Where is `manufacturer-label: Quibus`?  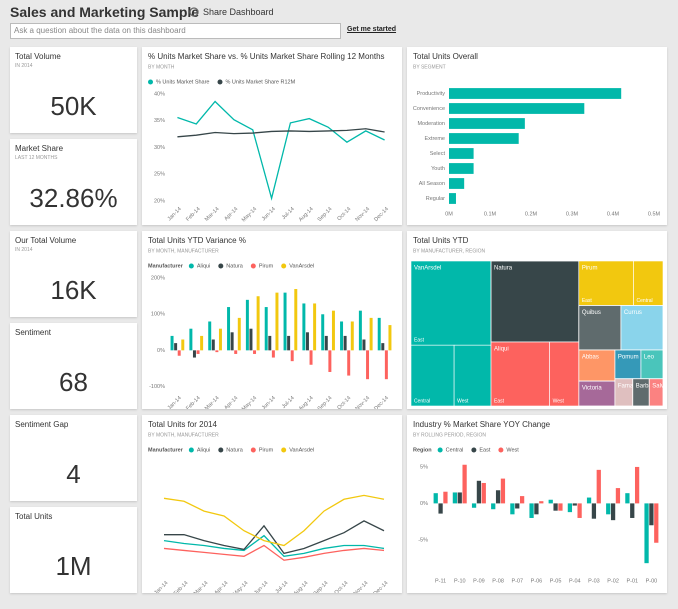 manufacturer-label: Quibus is located at coordinates (591, 313).